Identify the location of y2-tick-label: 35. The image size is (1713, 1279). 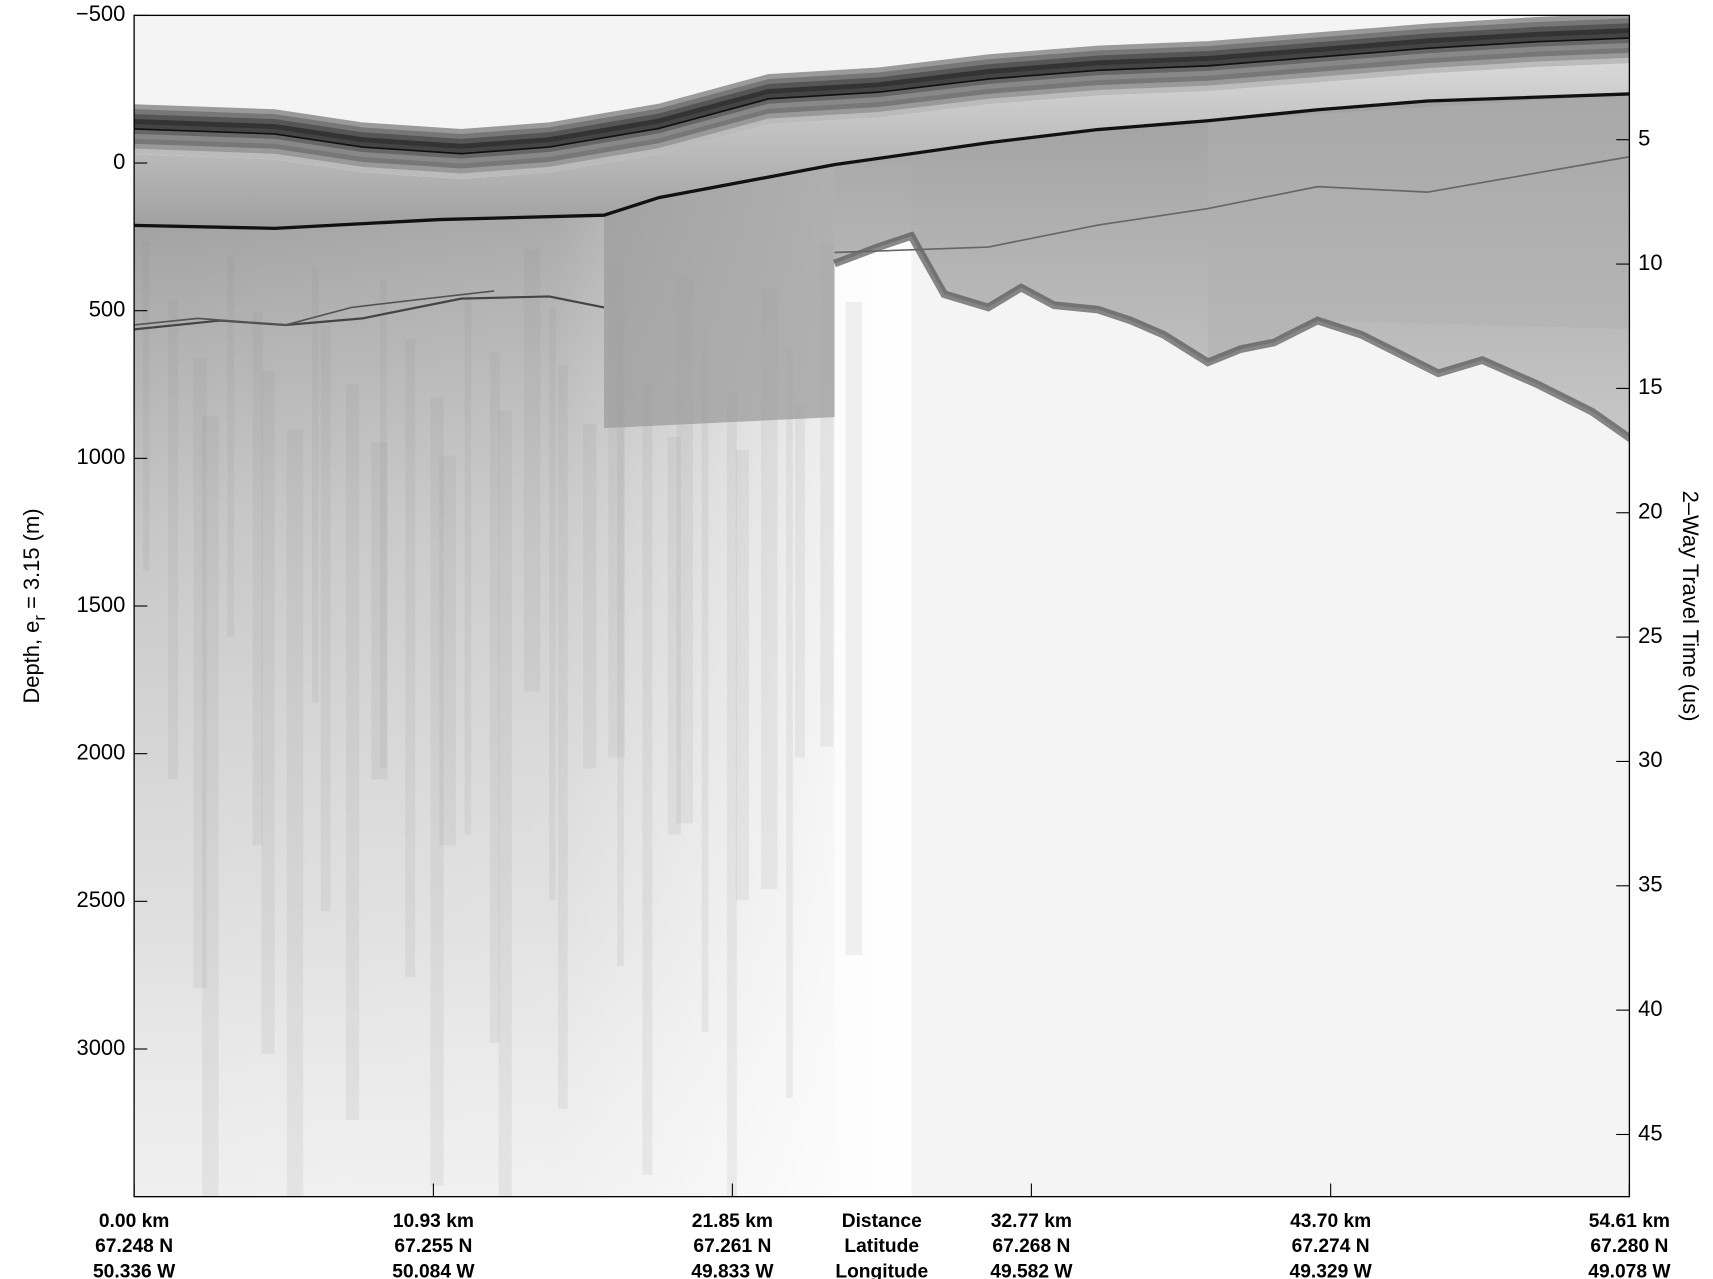
(1650, 884).